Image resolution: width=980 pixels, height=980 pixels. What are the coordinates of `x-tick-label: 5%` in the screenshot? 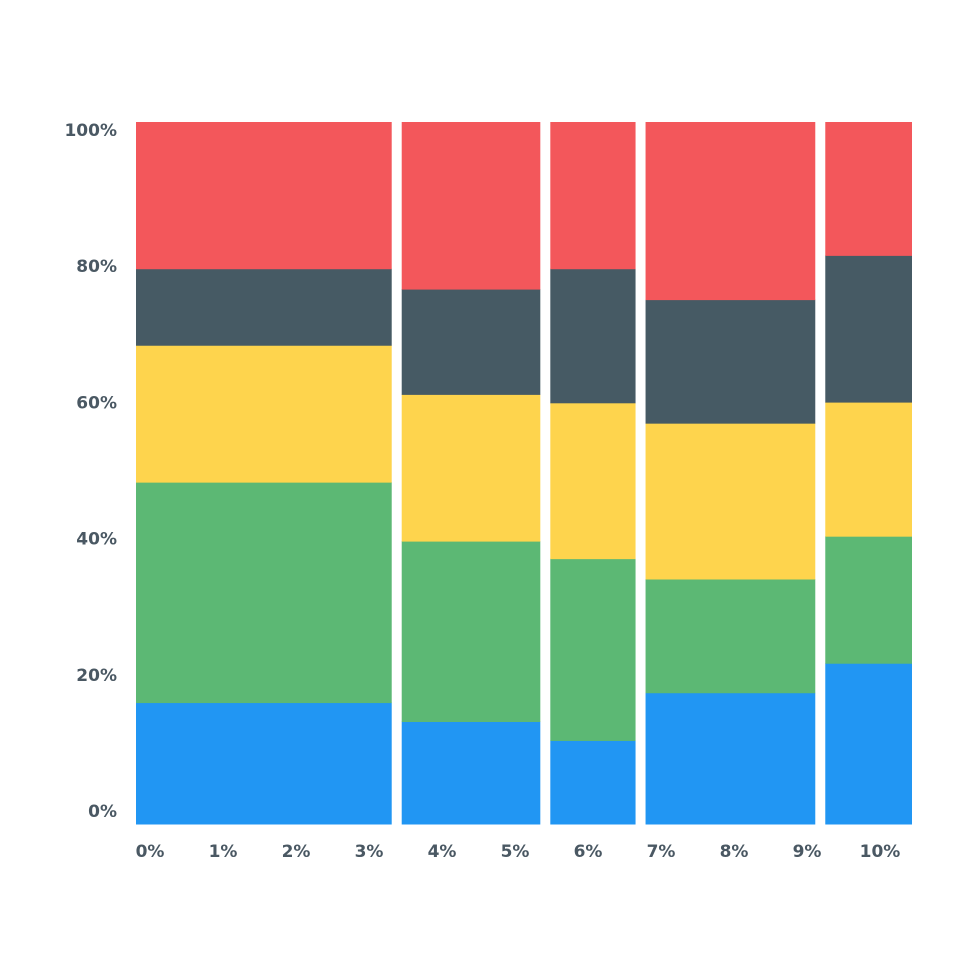 It's located at (515, 852).